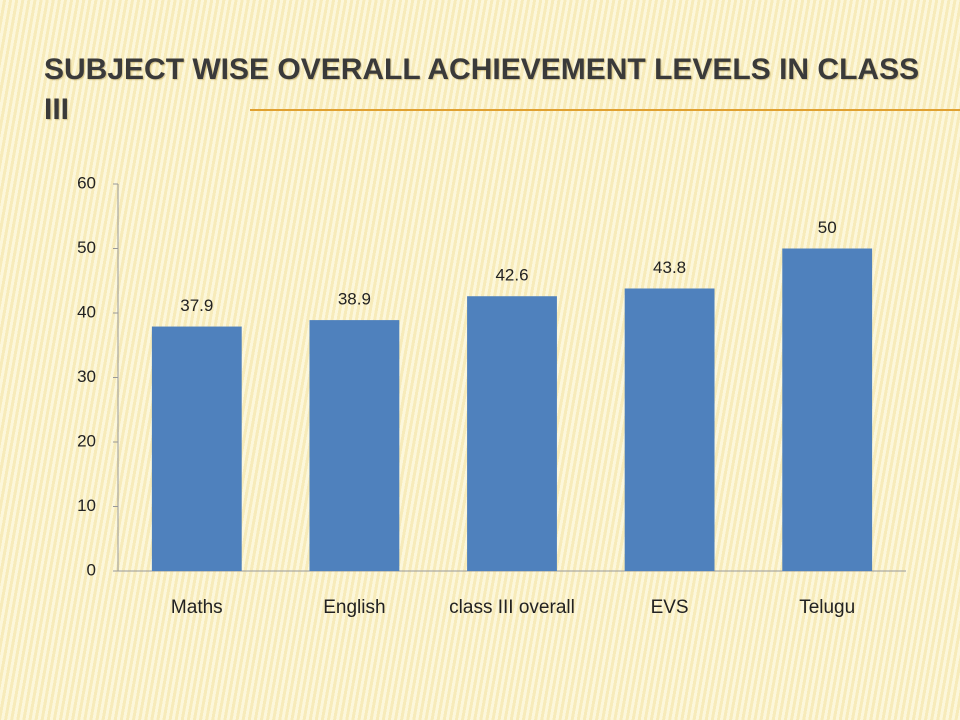 The image size is (960, 720). What do you see at coordinates (354, 299) in the screenshot?
I see `data-label: 38.9` at bounding box center [354, 299].